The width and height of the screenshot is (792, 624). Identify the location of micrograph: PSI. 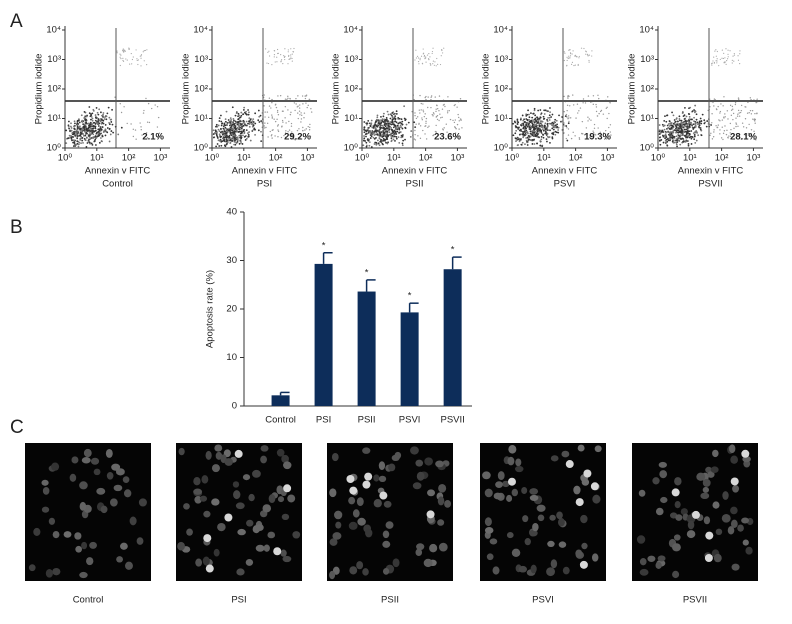
(239, 524).